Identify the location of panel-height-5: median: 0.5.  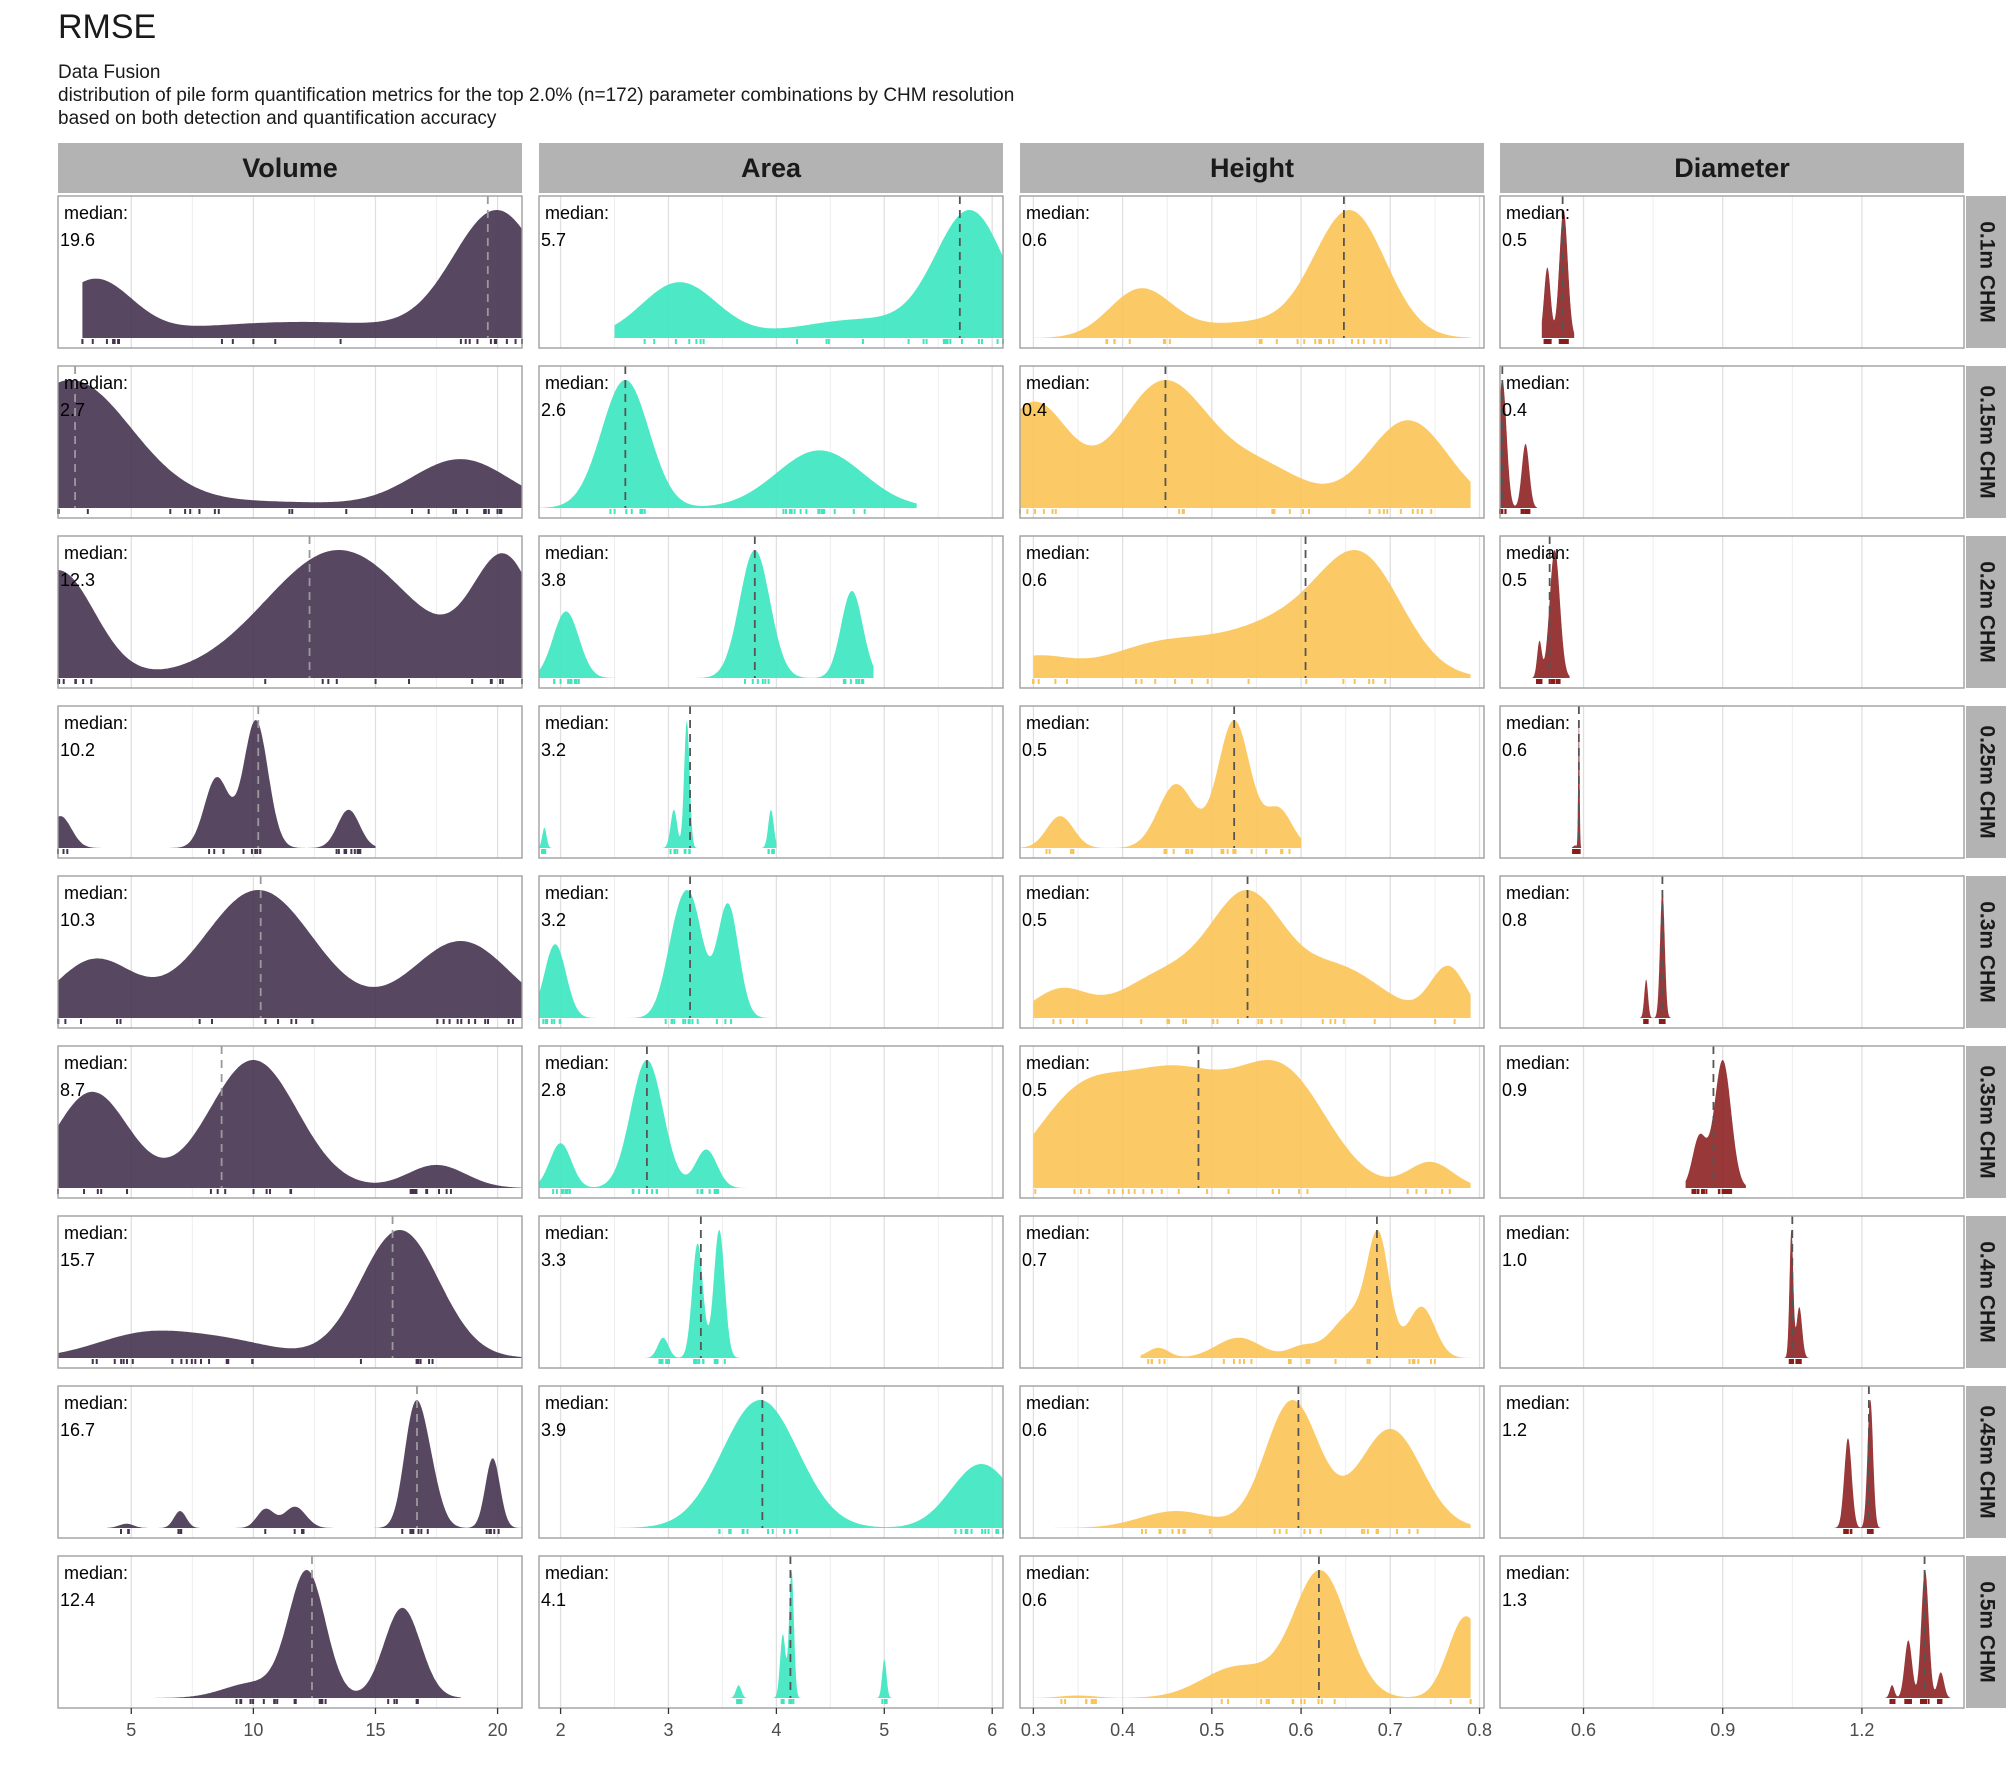
(1252, 1122).